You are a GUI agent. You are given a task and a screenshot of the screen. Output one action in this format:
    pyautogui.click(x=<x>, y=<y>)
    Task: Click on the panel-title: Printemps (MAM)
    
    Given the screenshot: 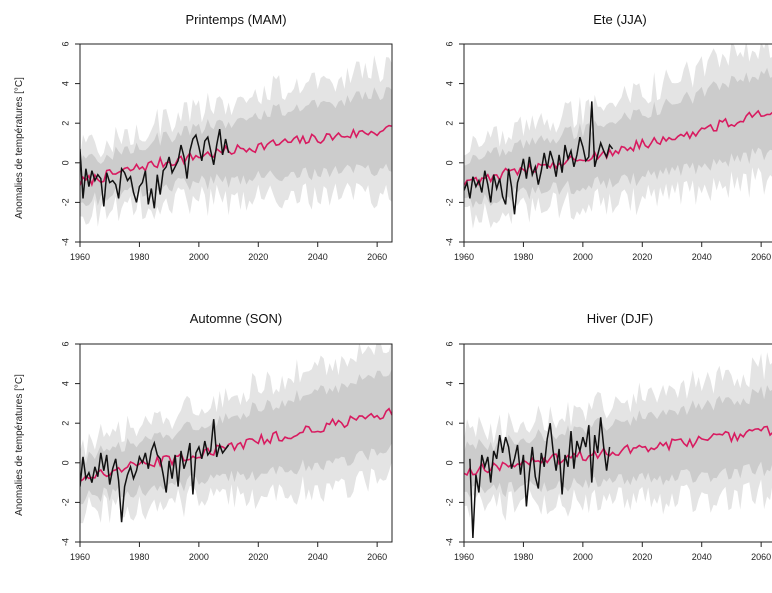 What is the action you would take?
    pyautogui.click(x=235, y=19)
    